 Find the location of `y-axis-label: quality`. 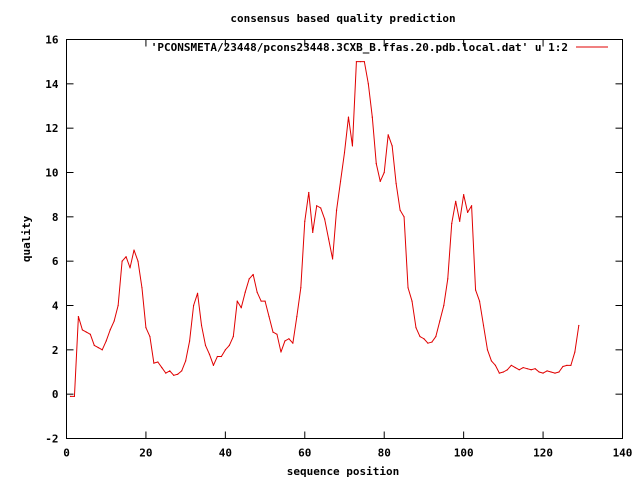

y-axis-label: quality is located at coordinates (26, 238).